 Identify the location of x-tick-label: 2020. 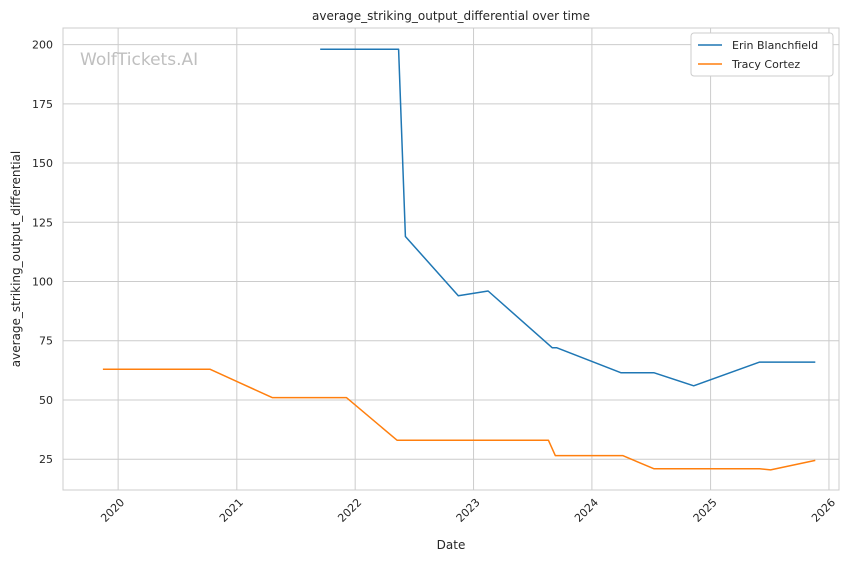
(112, 510).